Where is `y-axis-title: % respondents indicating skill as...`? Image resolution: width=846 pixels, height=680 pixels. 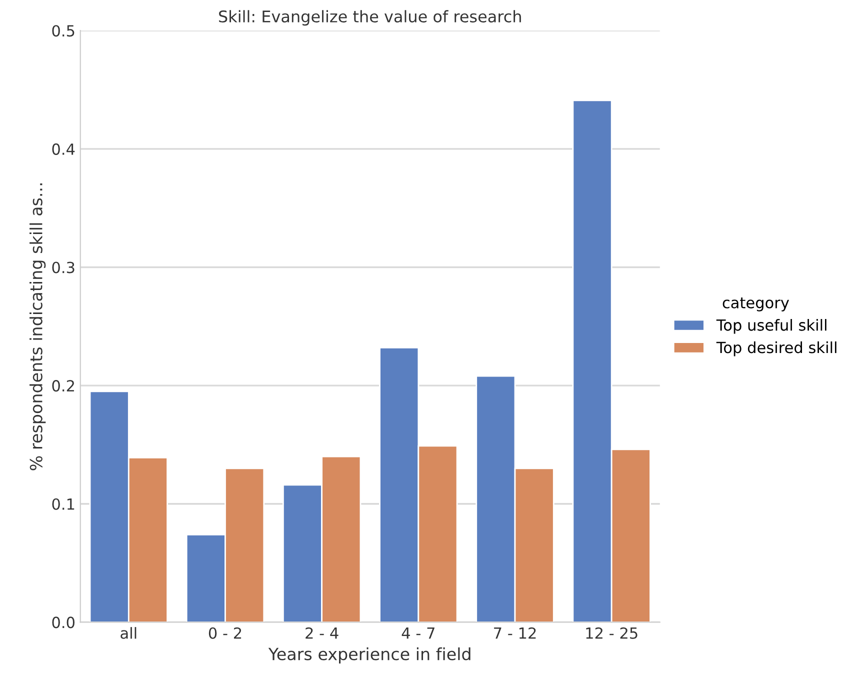 y-axis-title: % respondents indicating skill as... is located at coordinates (38, 326).